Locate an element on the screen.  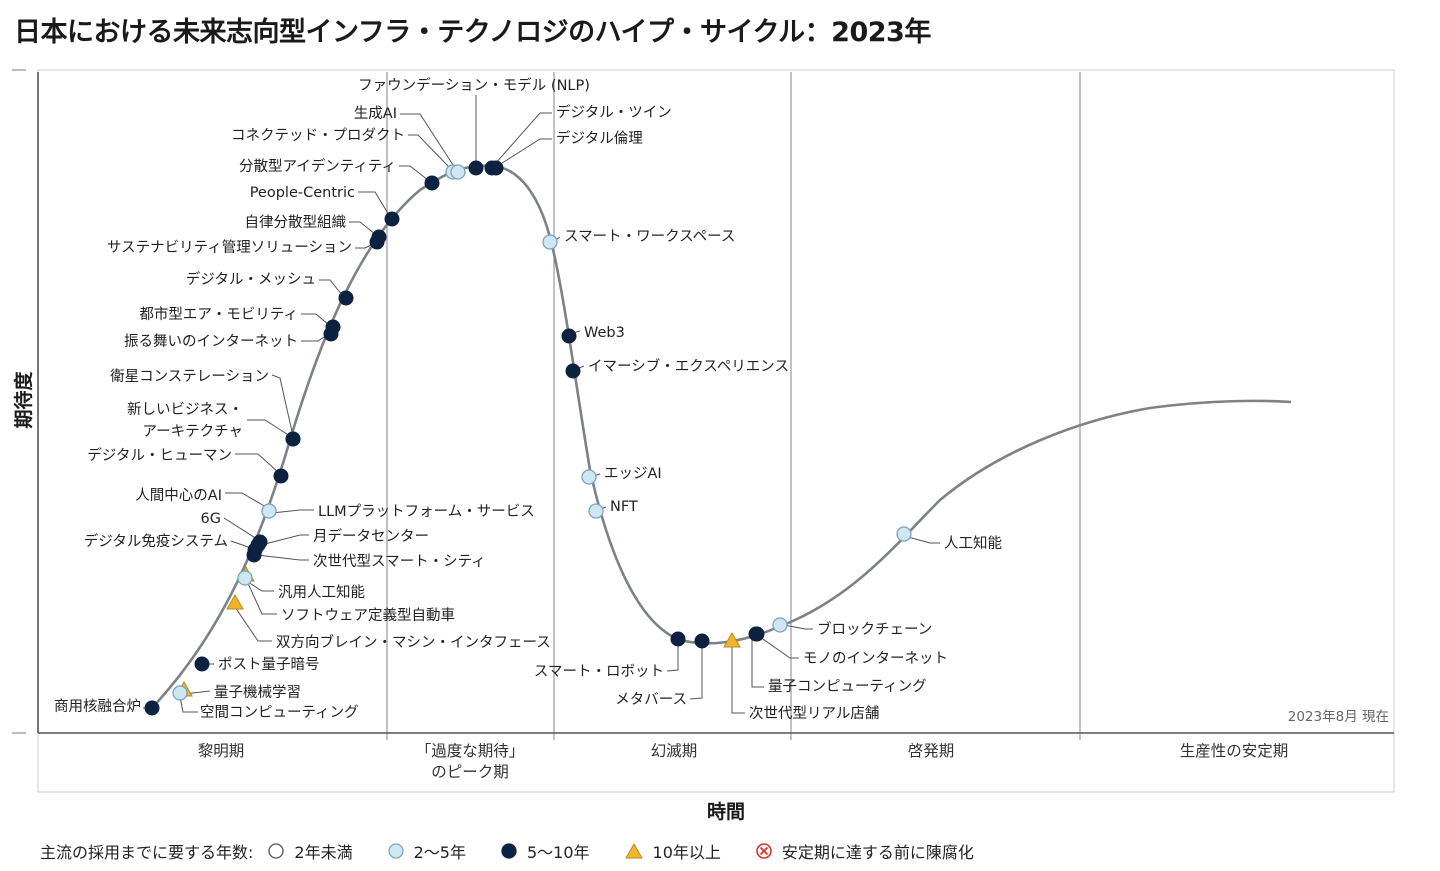
y-axis-label: 期待度 is located at coordinates (23, 400).